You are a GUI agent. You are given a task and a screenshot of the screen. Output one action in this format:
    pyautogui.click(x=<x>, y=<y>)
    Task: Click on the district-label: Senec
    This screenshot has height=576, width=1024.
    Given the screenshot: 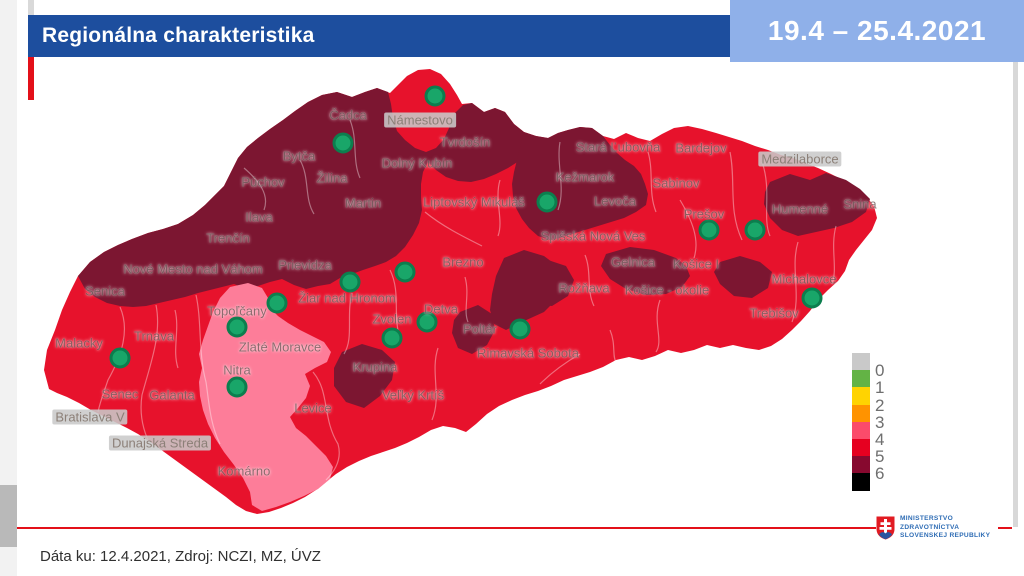 What is the action you would take?
    pyautogui.click(x=120, y=394)
    